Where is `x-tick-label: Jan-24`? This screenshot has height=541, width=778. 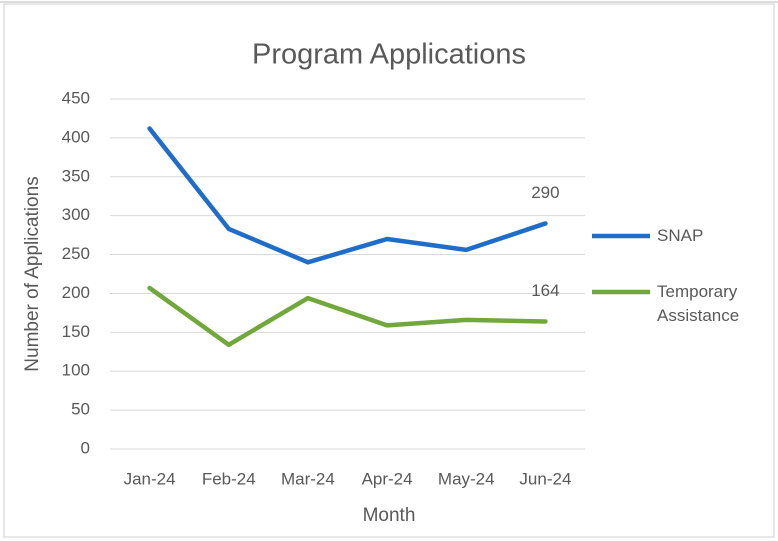 x-tick-label: Jan-24 is located at coordinates (150, 478).